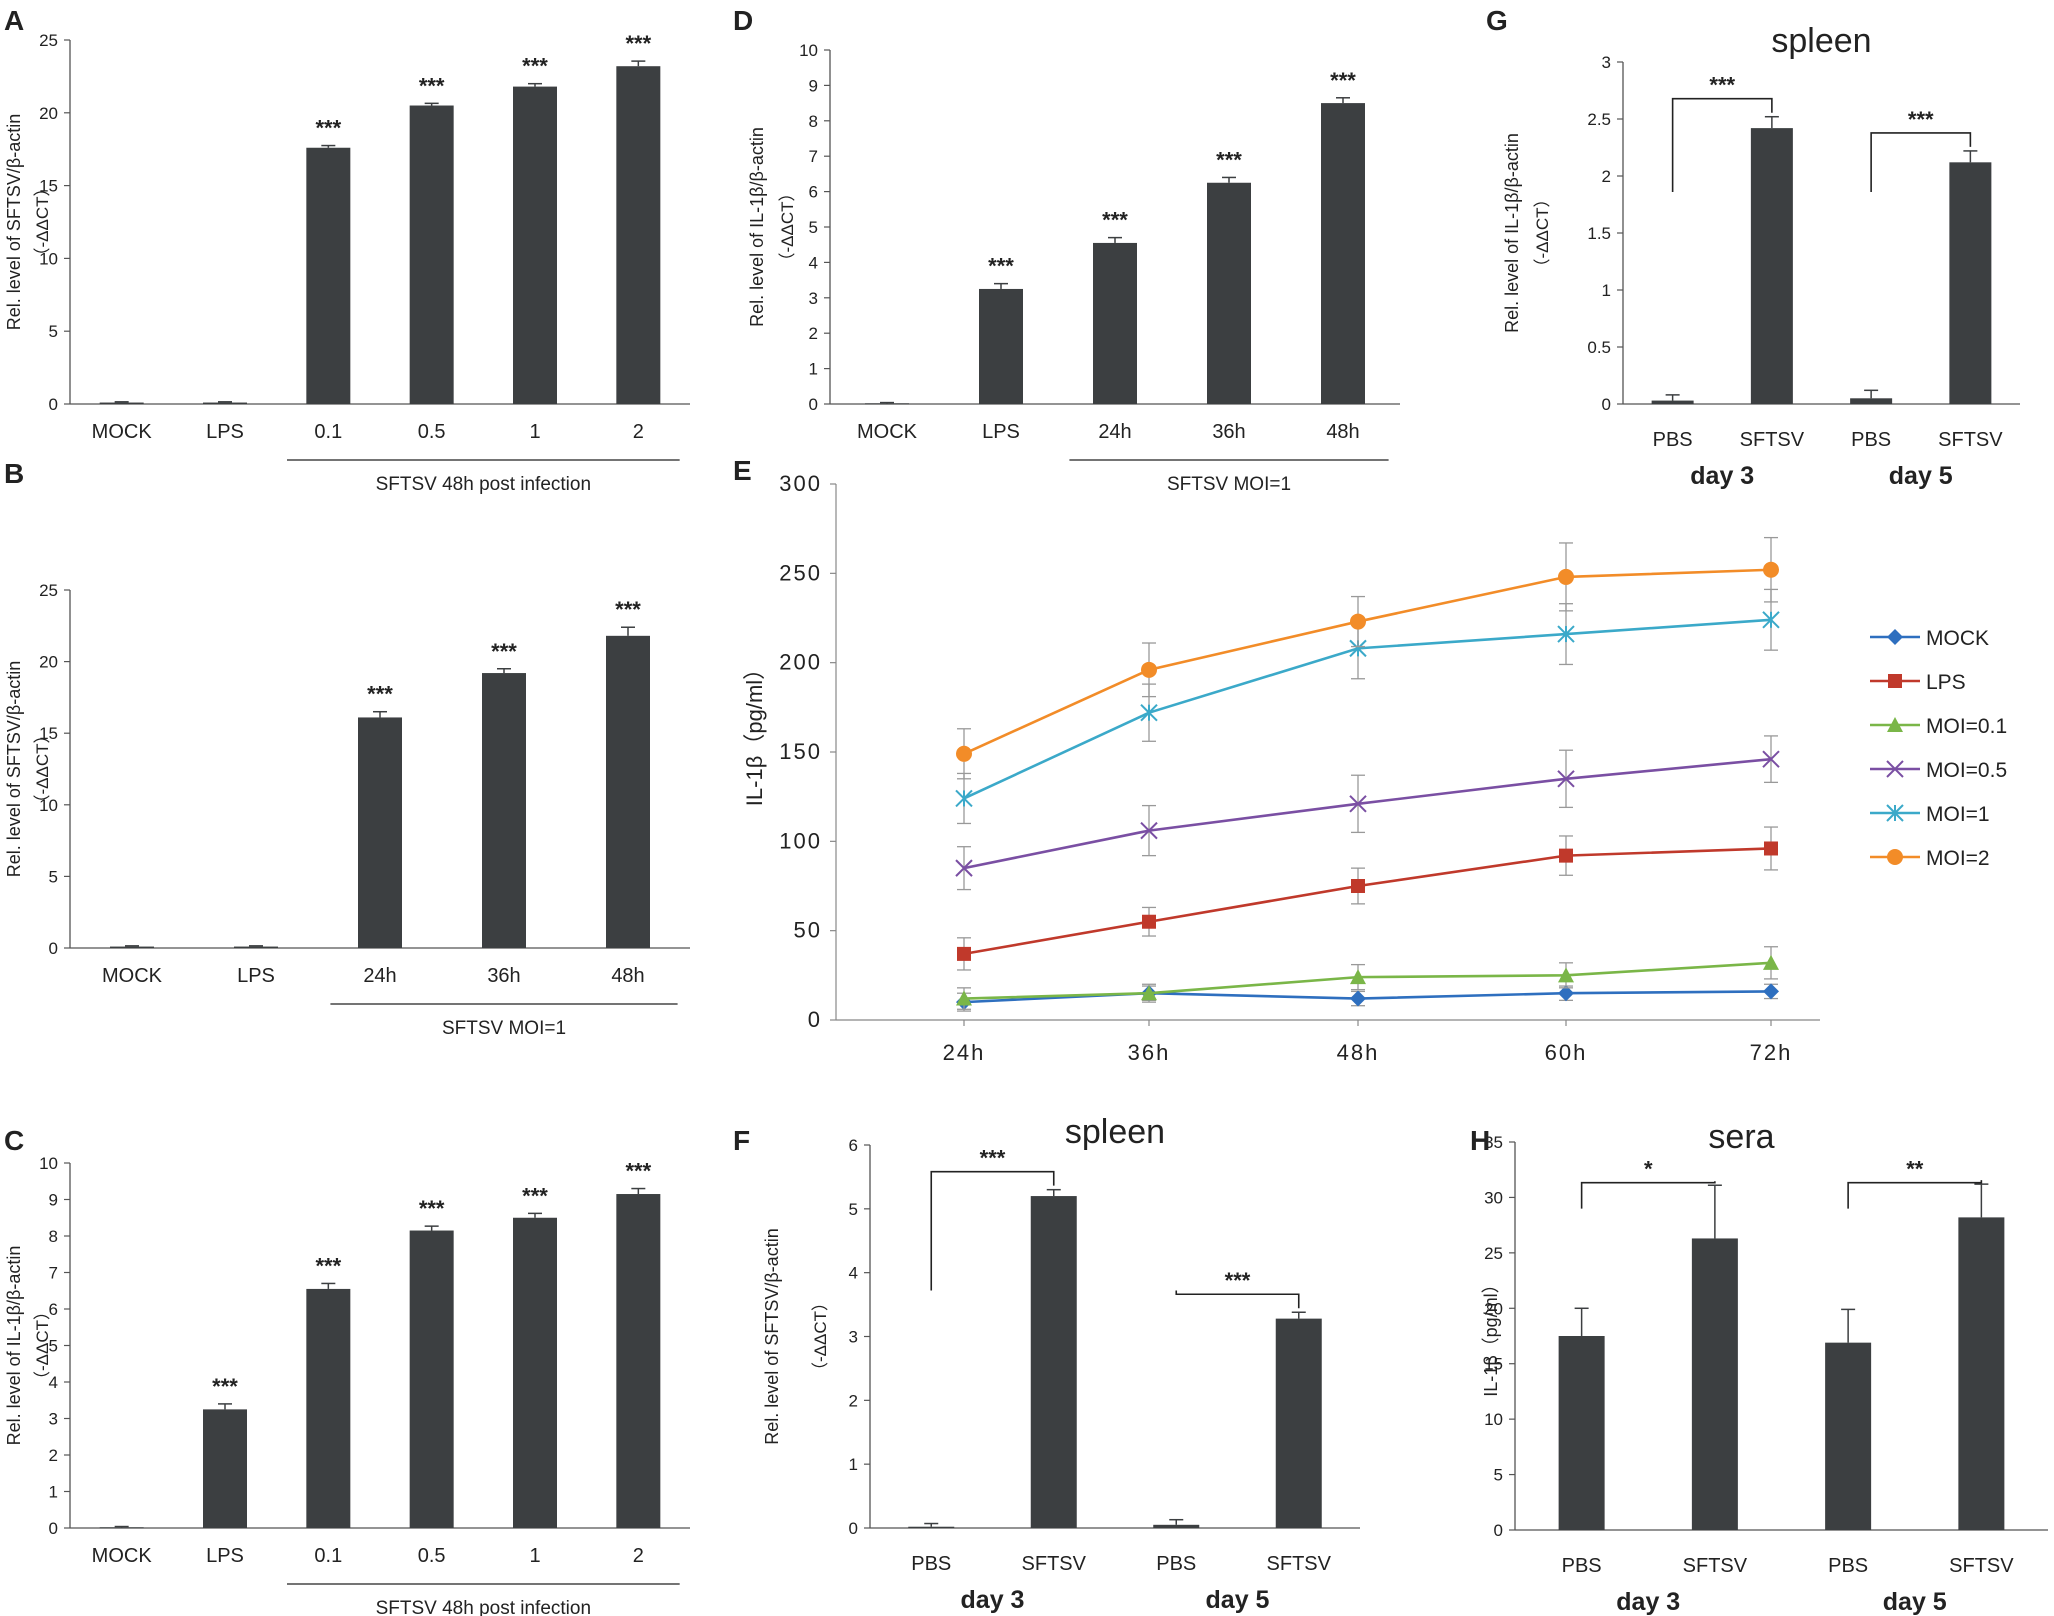  What do you see at coordinates (14, 20) in the screenshot?
I see `panel-label: A` at bounding box center [14, 20].